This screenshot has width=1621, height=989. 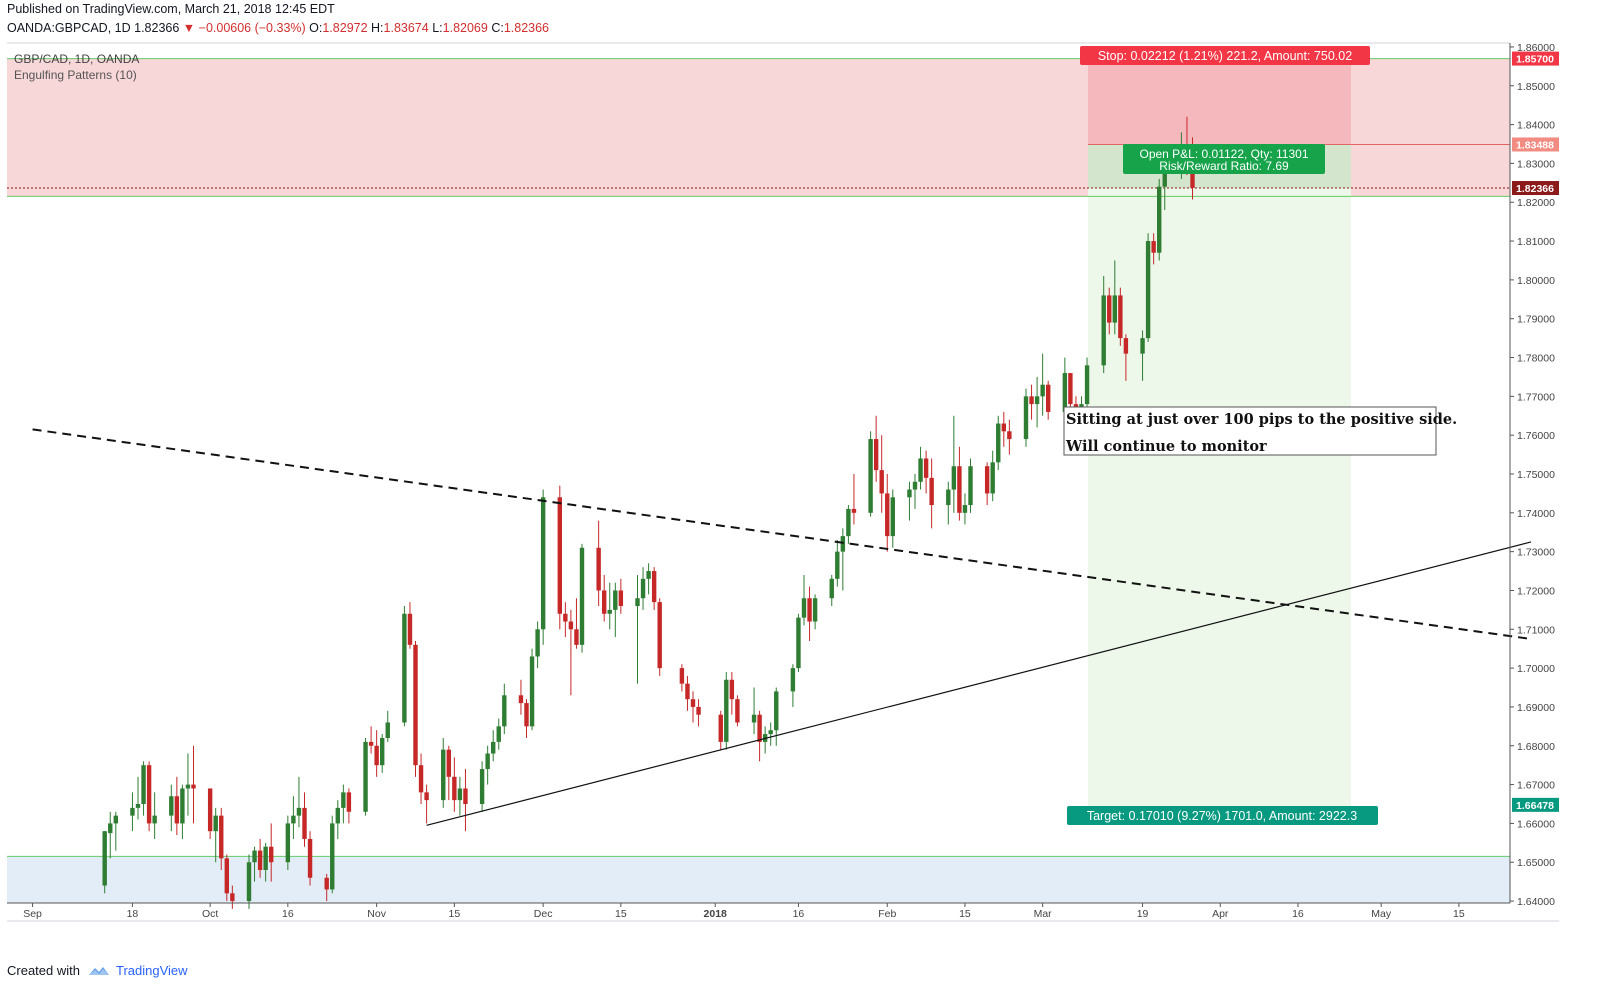 What do you see at coordinates (1250, 431) in the screenshot?
I see `note-box` at bounding box center [1250, 431].